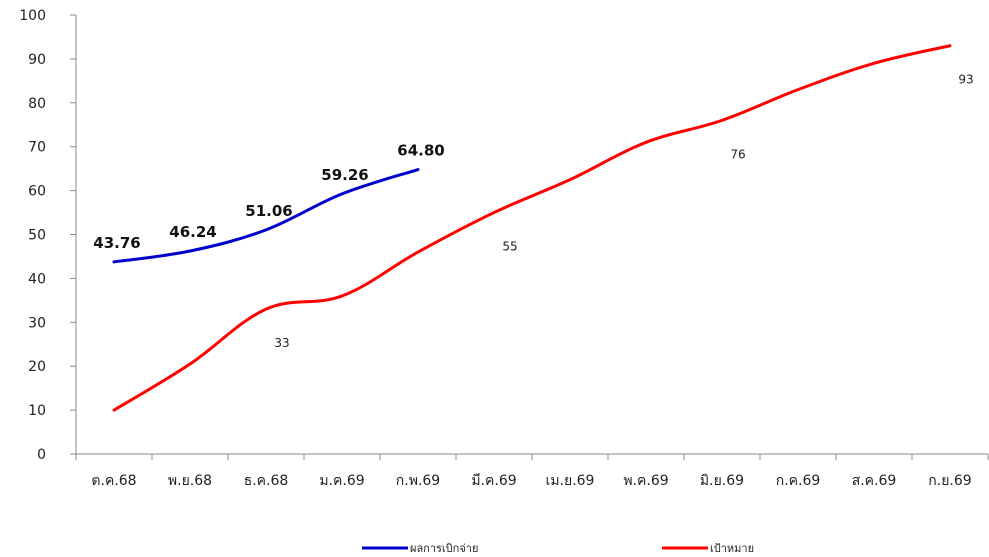 The image size is (989, 557). Describe the element at coordinates (558, 548) in the screenshot. I see `legend: ผลการเบิกจ่าย เป้าหมาย` at that location.